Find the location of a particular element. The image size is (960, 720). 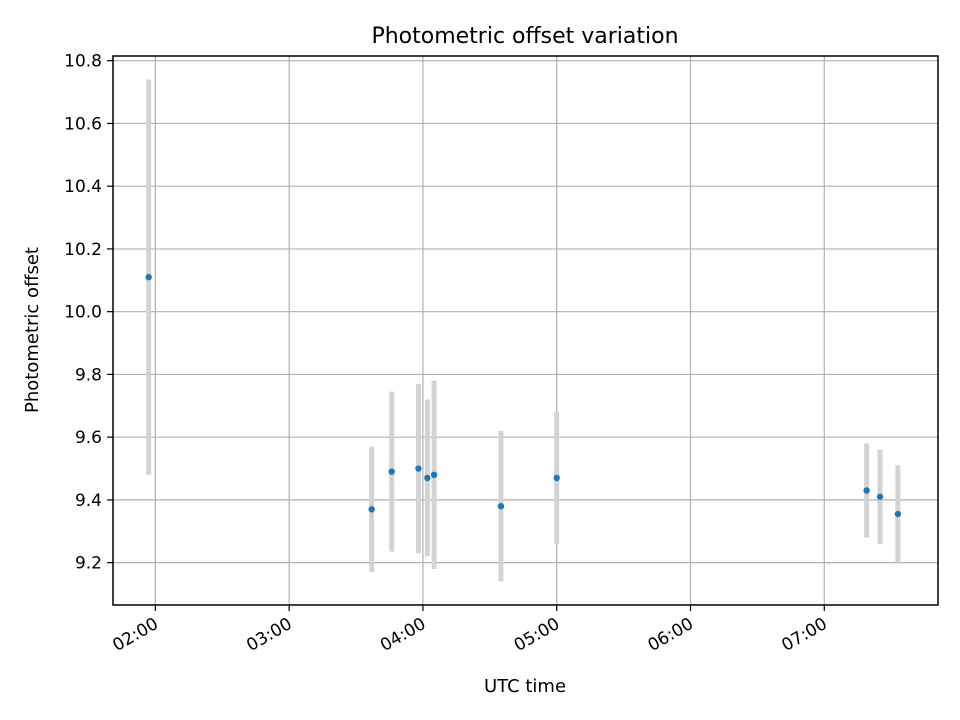

chart-title: Photometric offset variation is located at coordinates (524, 36).